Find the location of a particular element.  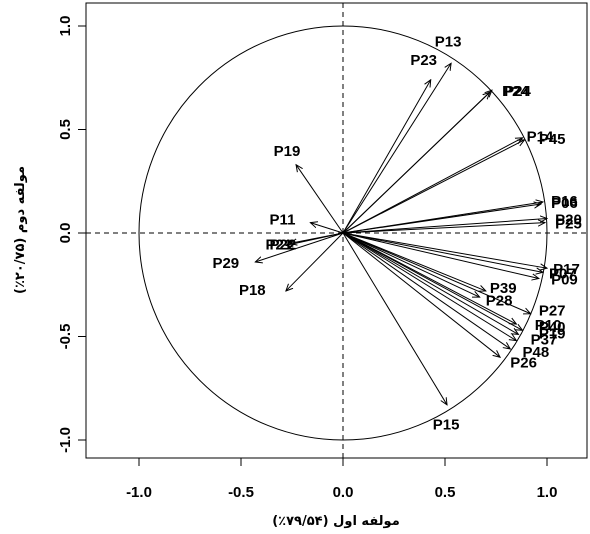

vector-label-p14: P14 is located at coordinates (540, 137).